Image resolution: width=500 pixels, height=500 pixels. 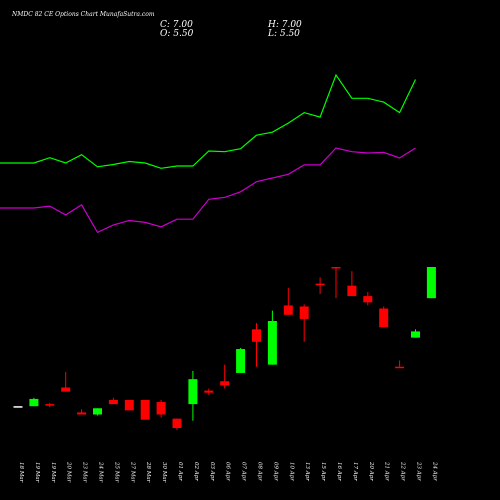 I want to click on x-tick-label: 10 Apr, so click(x=291, y=471).